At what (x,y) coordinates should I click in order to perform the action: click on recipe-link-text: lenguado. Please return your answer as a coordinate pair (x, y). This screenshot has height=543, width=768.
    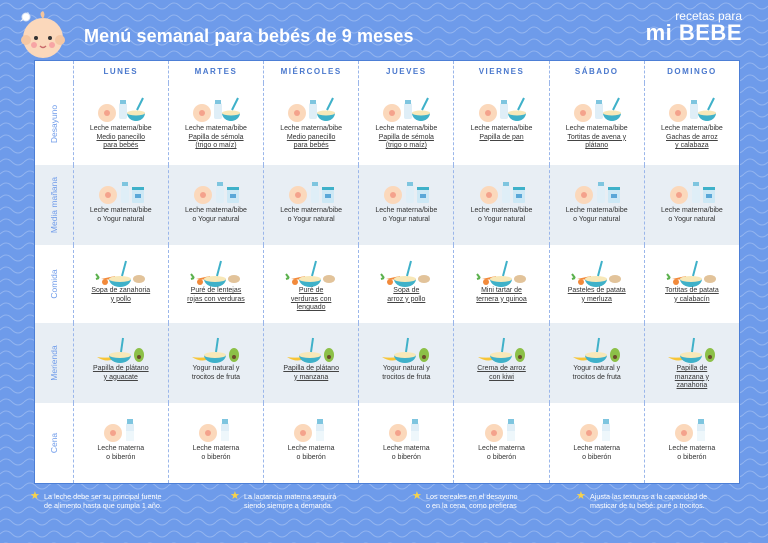
    Looking at the image, I should click on (311, 308).